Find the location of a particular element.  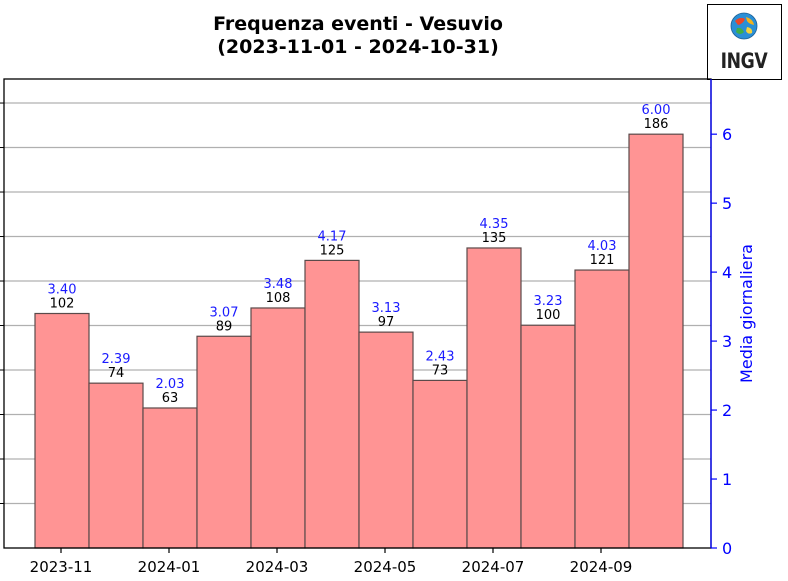

x-tick-label: 2024-03 is located at coordinates (277, 567).